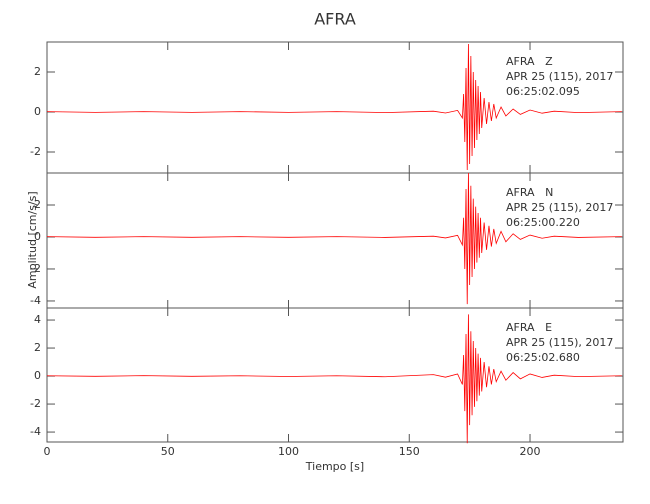  Describe the element at coordinates (288, 451) in the screenshot. I see `x-tick-label: 100` at that location.